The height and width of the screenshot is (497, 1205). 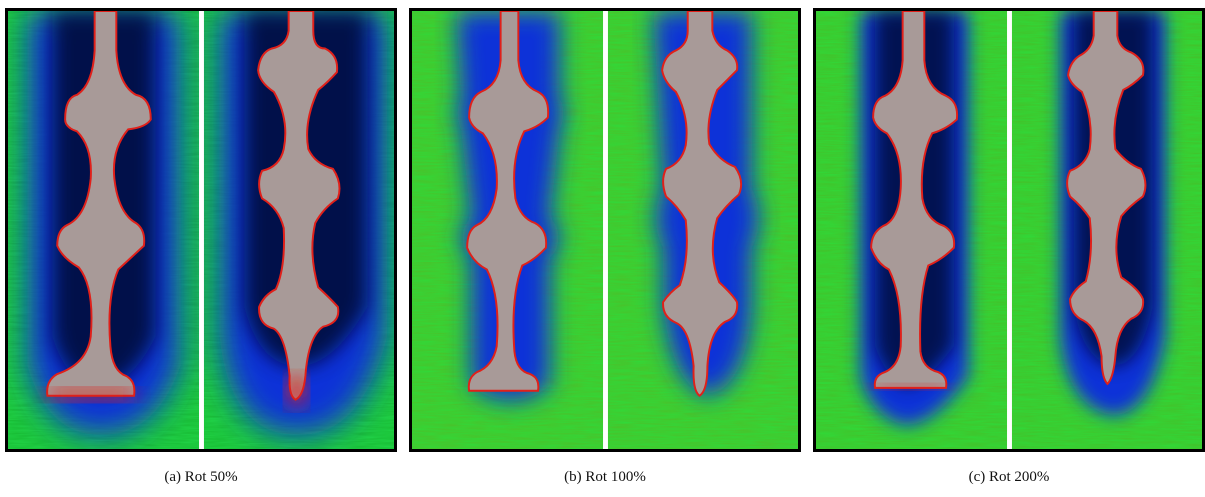 I want to click on caption-c: (c) Rot 200%, so click(x=1009, y=477).